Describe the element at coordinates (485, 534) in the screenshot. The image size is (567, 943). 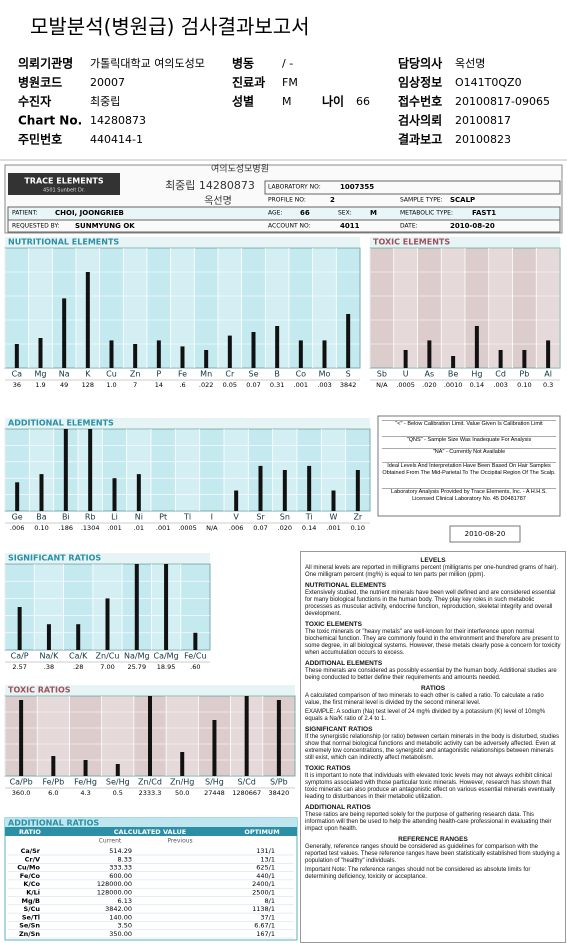
I see `date-stamp-box` at that location.